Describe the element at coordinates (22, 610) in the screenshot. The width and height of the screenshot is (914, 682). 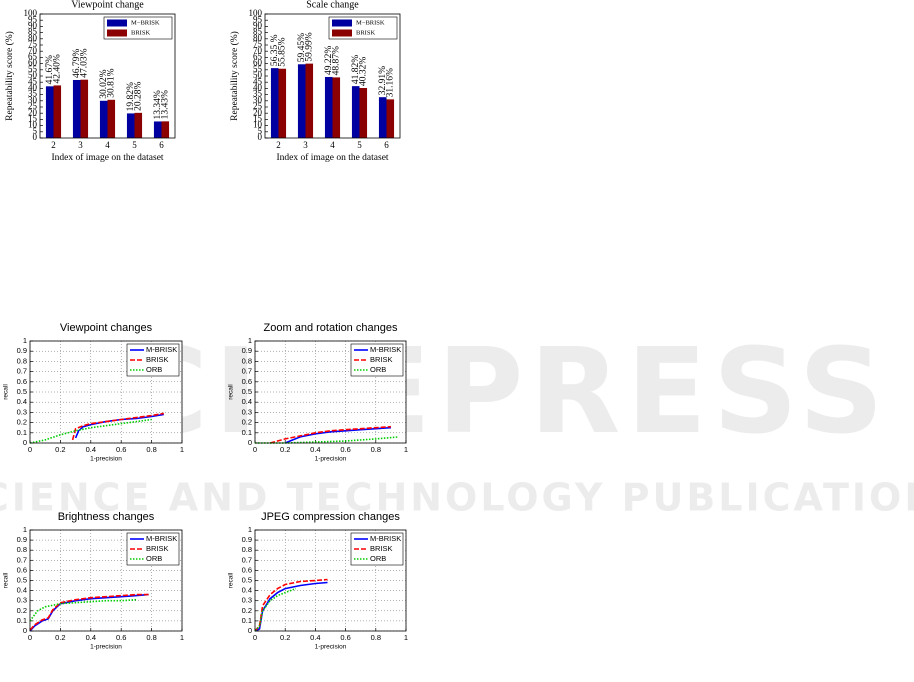
I see `y-tick-label: 0.2` at that location.